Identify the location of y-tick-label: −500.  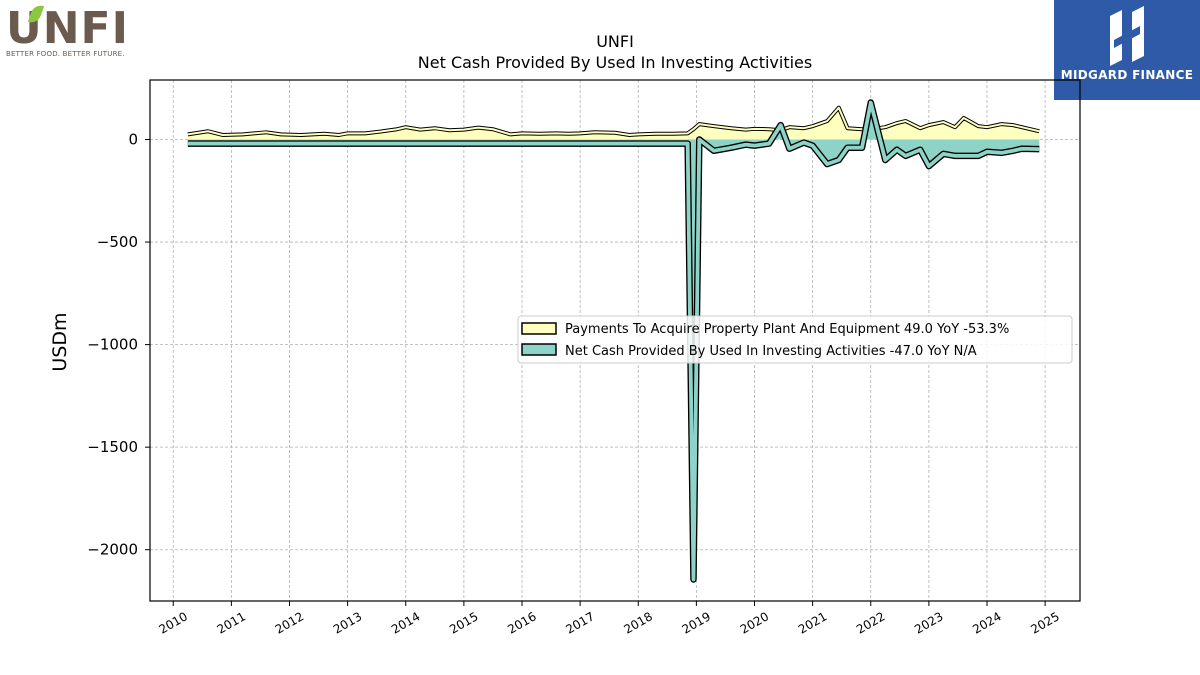
(117, 242).